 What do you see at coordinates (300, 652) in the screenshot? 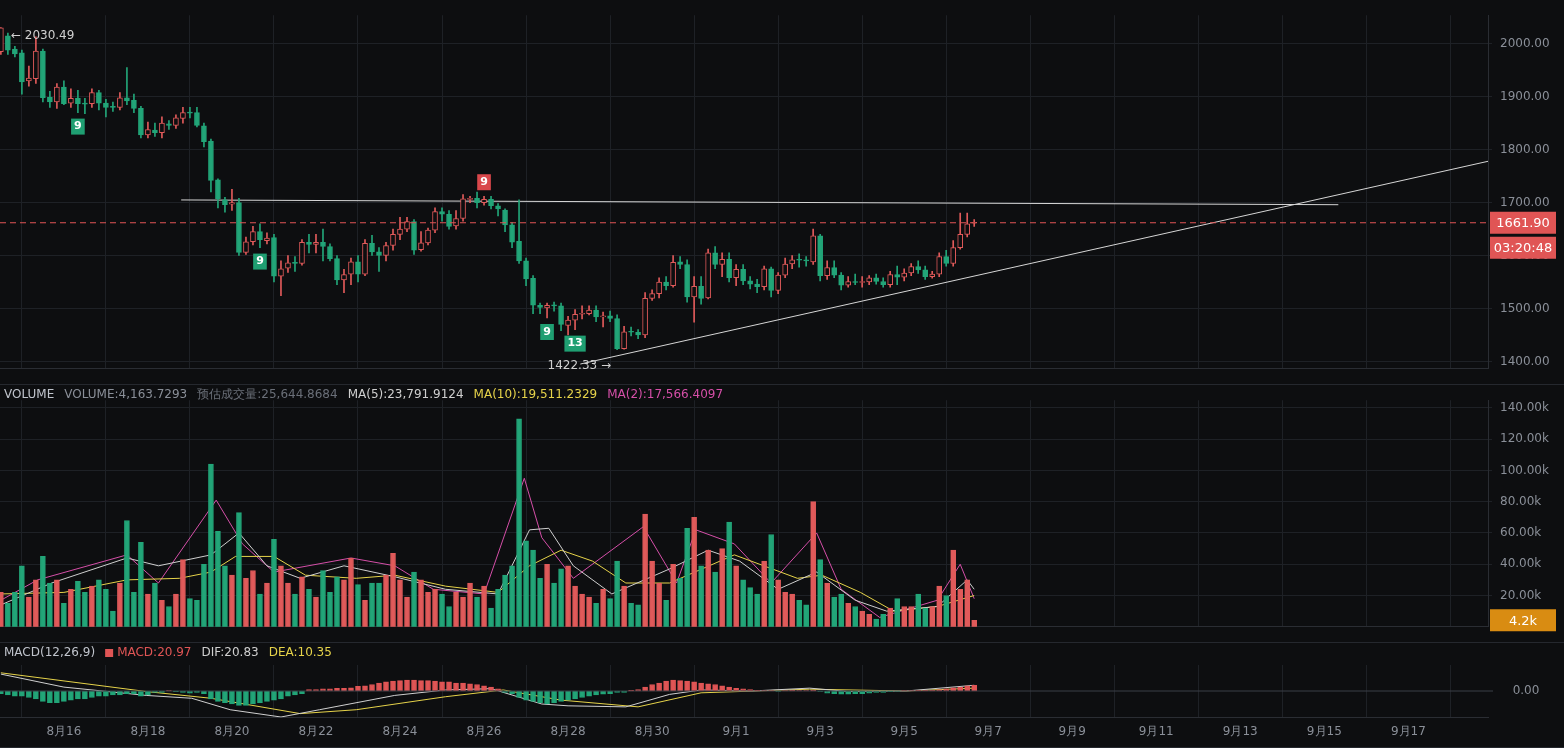
I see `text: DEA:10.35` at bounding box center [300, 652].